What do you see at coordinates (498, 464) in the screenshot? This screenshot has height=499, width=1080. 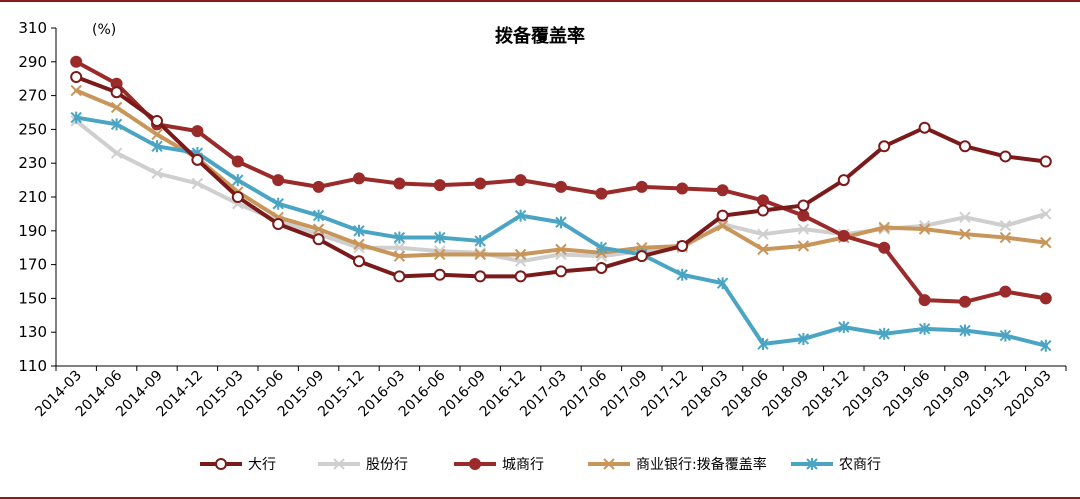 I see `legend-item: 城商行` at bounding box center [498, 464].